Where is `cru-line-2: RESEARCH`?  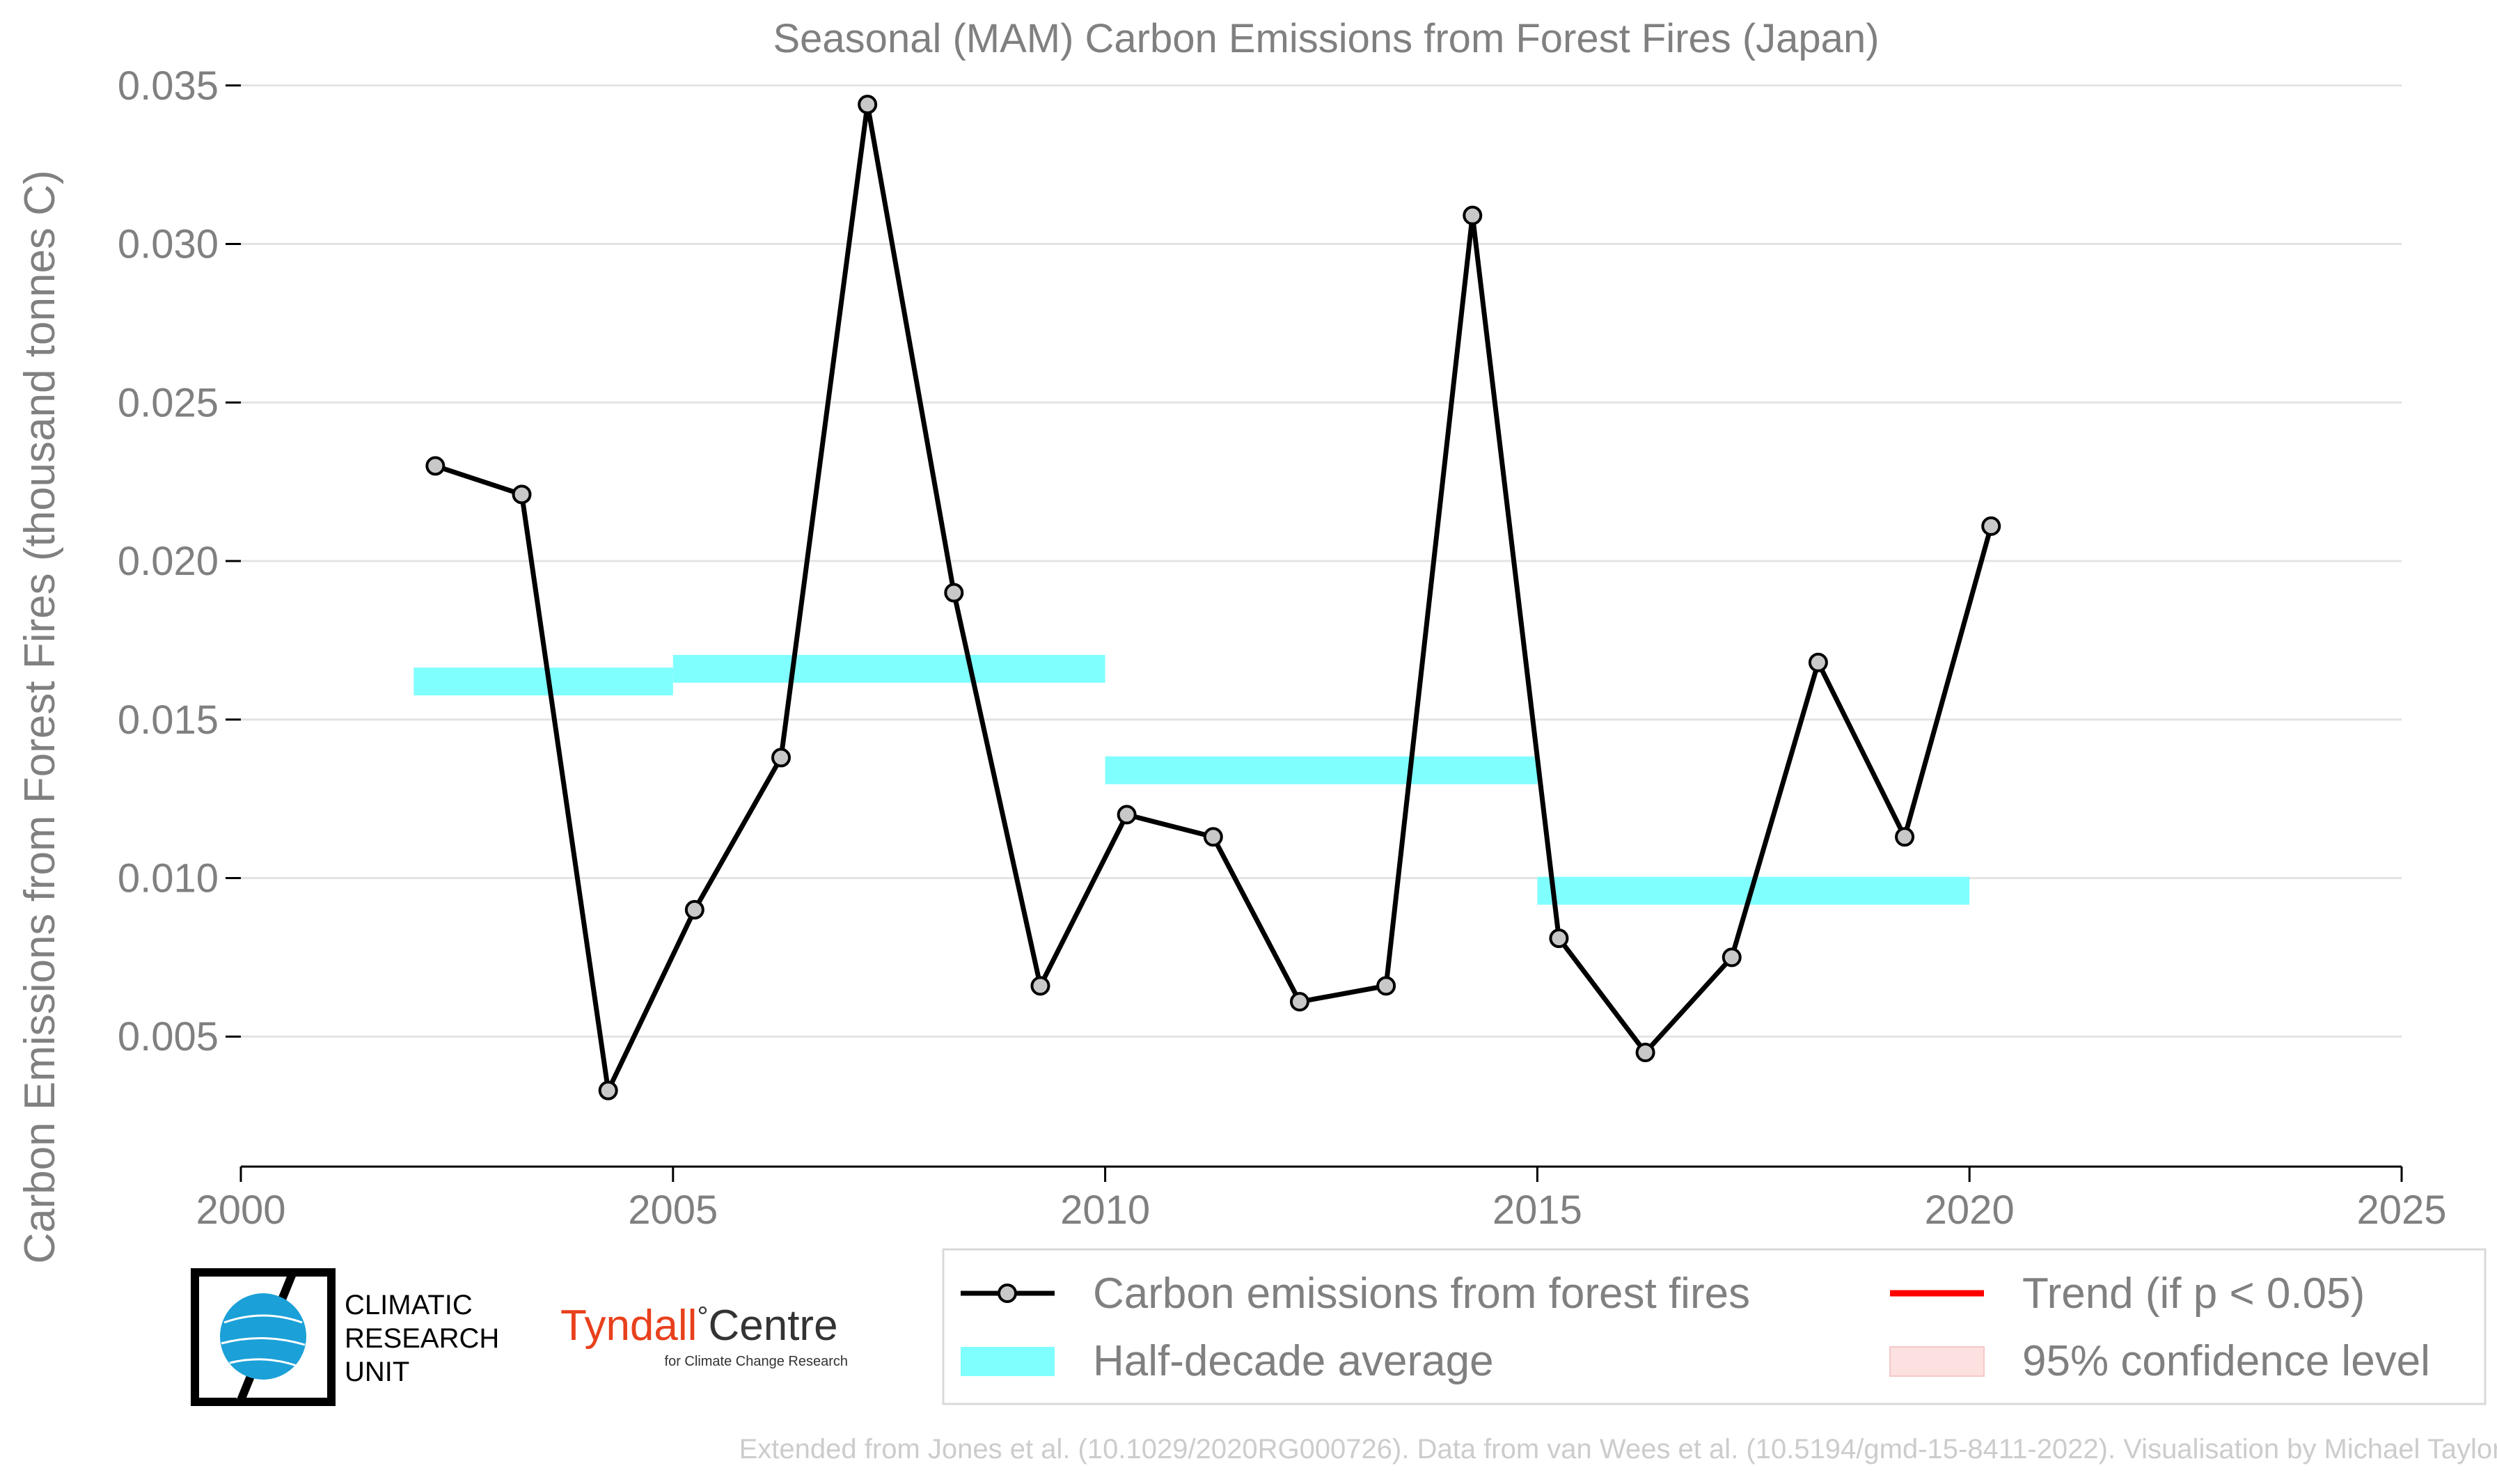
cru-line-2: RESEARCH is located at coordinates (422, 1338).